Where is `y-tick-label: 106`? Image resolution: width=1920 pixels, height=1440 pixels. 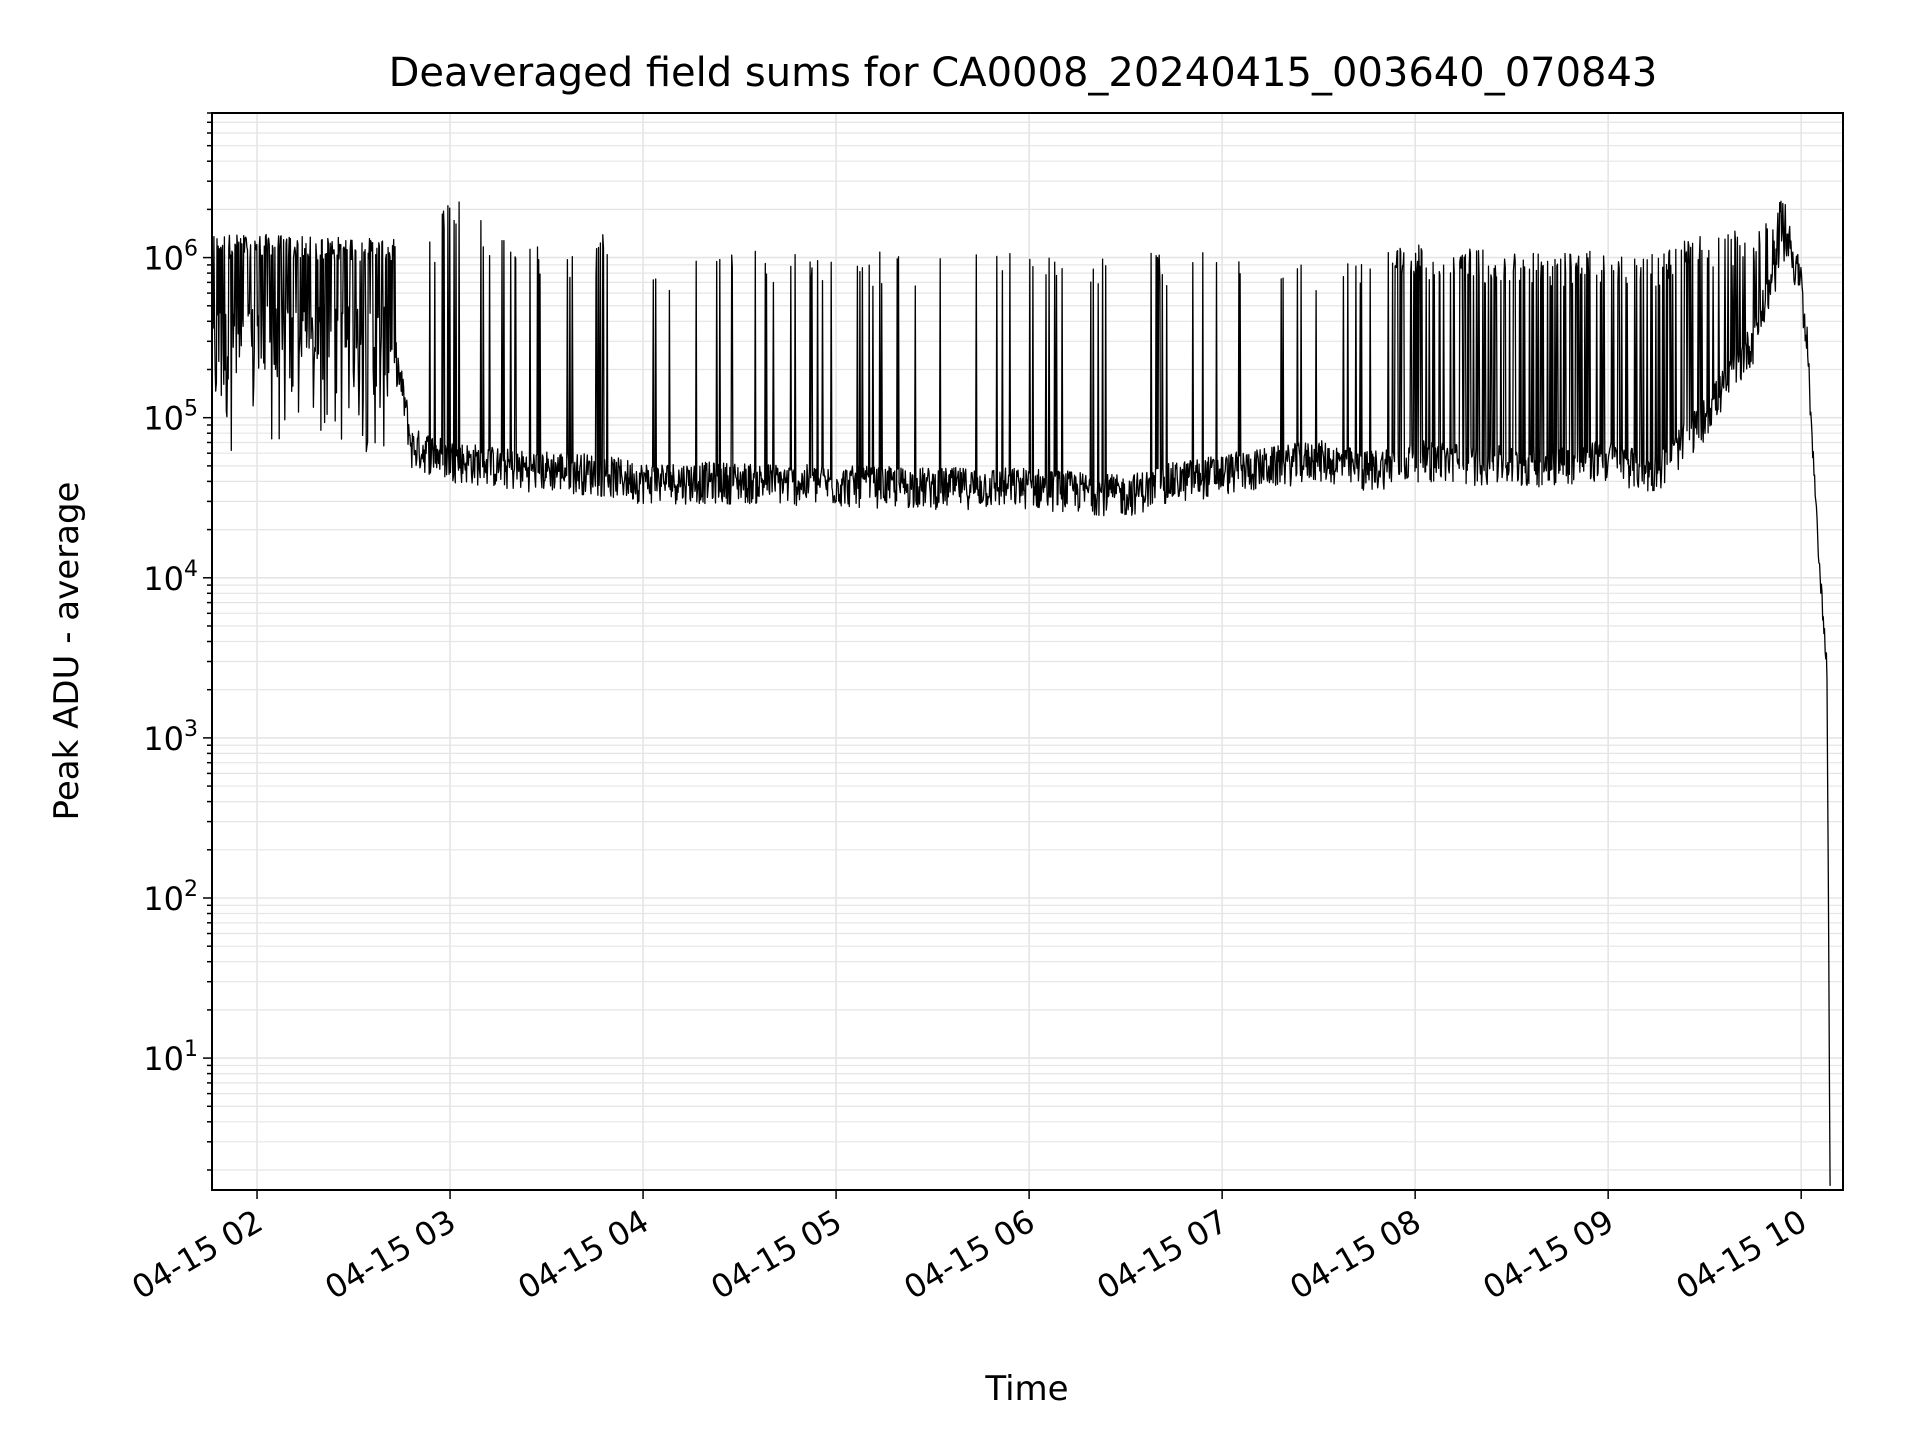 y-tick-label: 106 is located at coordinates (170, 257).